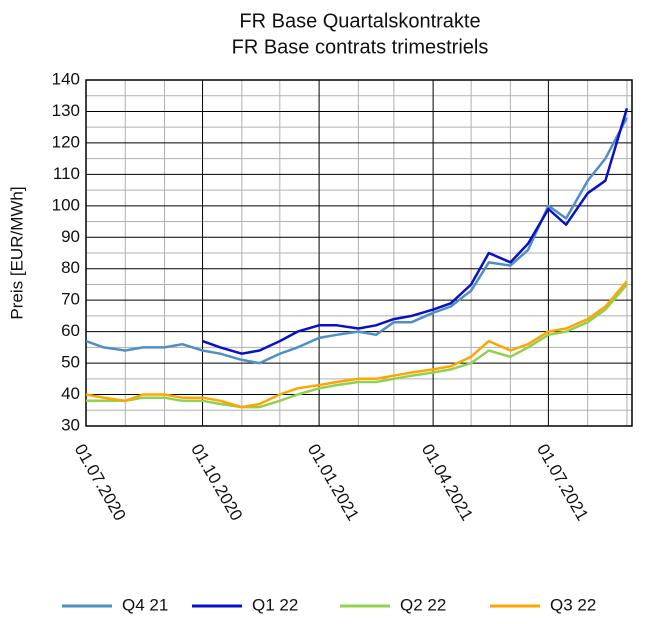  What do you see at coordinates (360, 47) in the screenshot?
I see `chart-subtitle: FR Base contrats trimestriels` at bounding box center [360, 47].